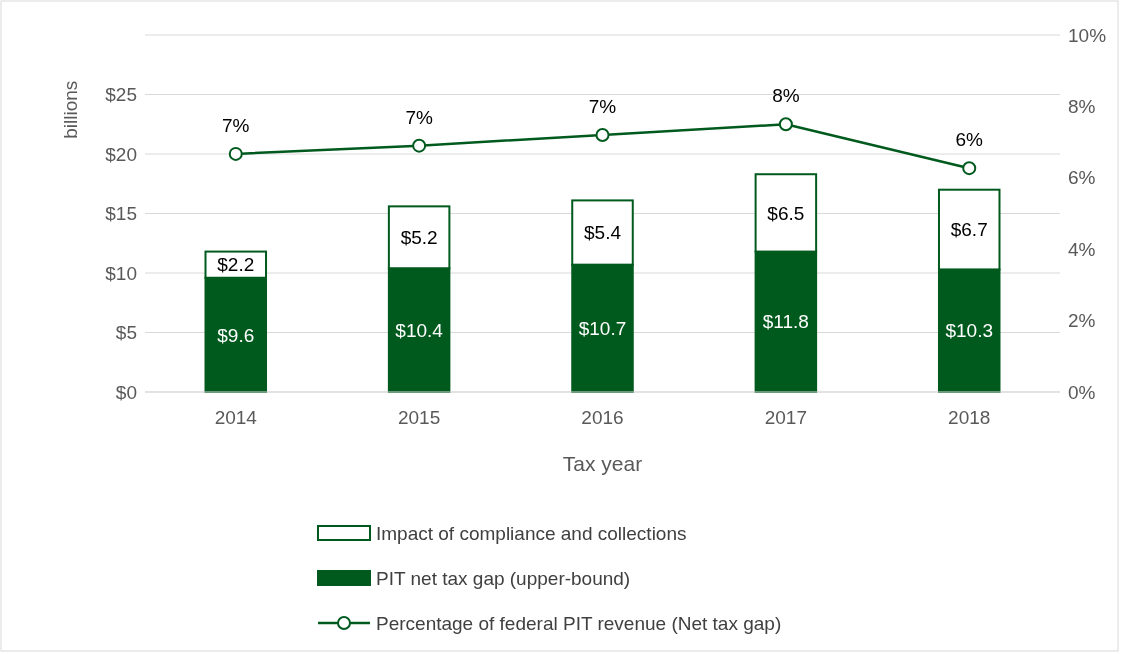 The height and width of the screenshot is (654, 1127). Describe the element at coordinates (786, 96) in the screenshot. I see `data-label: 8%` at that location.